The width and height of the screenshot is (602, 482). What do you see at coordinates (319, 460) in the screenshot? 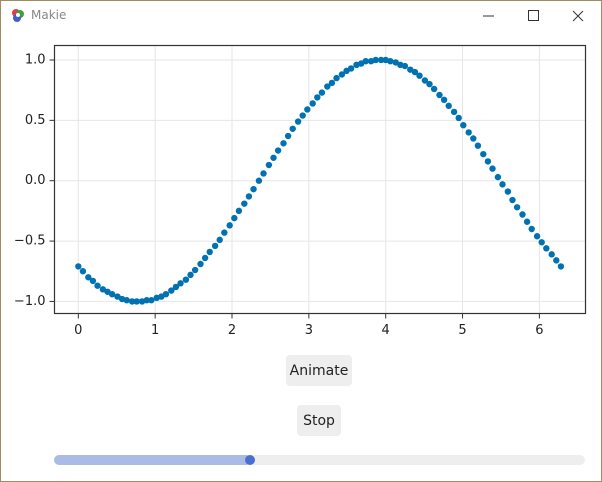
I see `slider-track` at bounding box center [319, 460].